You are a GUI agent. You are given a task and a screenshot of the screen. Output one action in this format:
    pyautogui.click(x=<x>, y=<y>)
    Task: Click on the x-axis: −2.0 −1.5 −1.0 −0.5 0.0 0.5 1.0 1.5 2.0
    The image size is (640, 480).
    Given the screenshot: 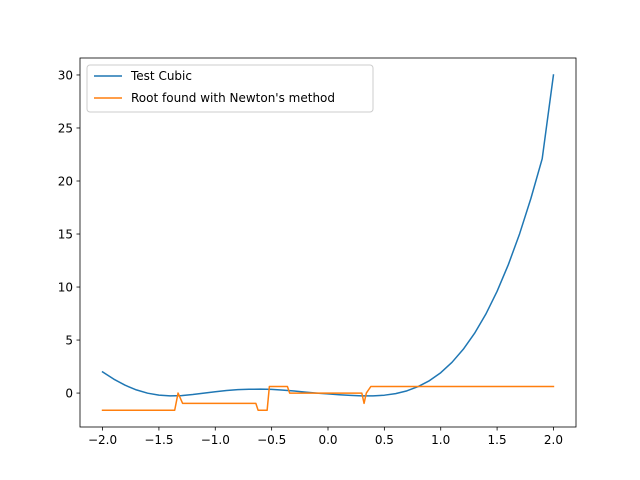 What is the action you would take?
    pyautogui.click(x=325, y=437)
    